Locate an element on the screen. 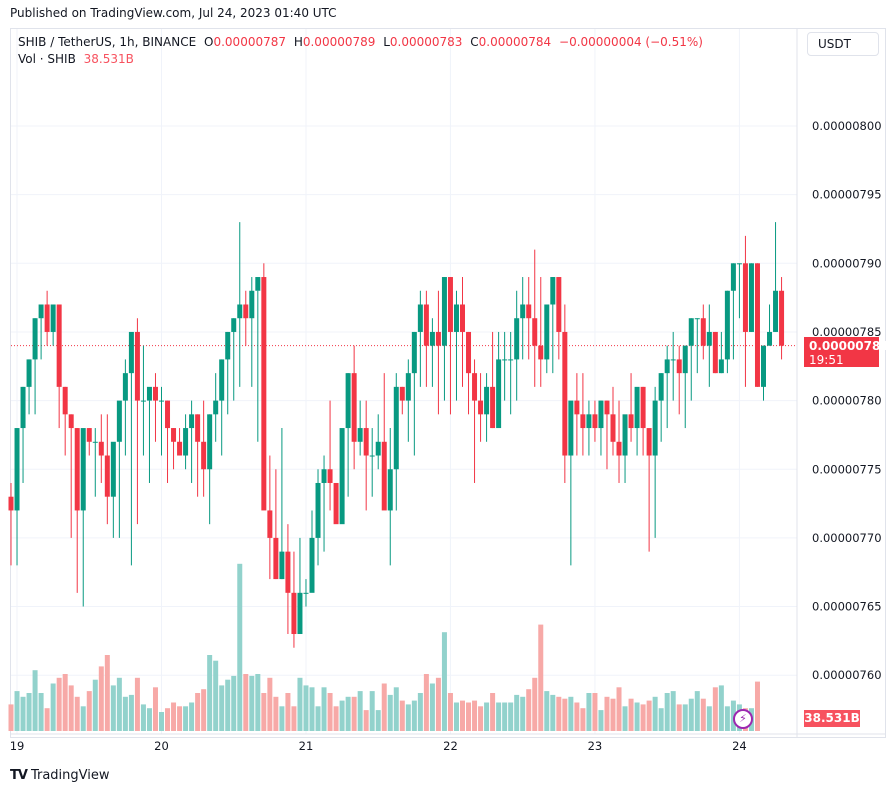 The width and height of the screenshot is (894, 794). currency-button: USDT is located at coordinates (843, 44).